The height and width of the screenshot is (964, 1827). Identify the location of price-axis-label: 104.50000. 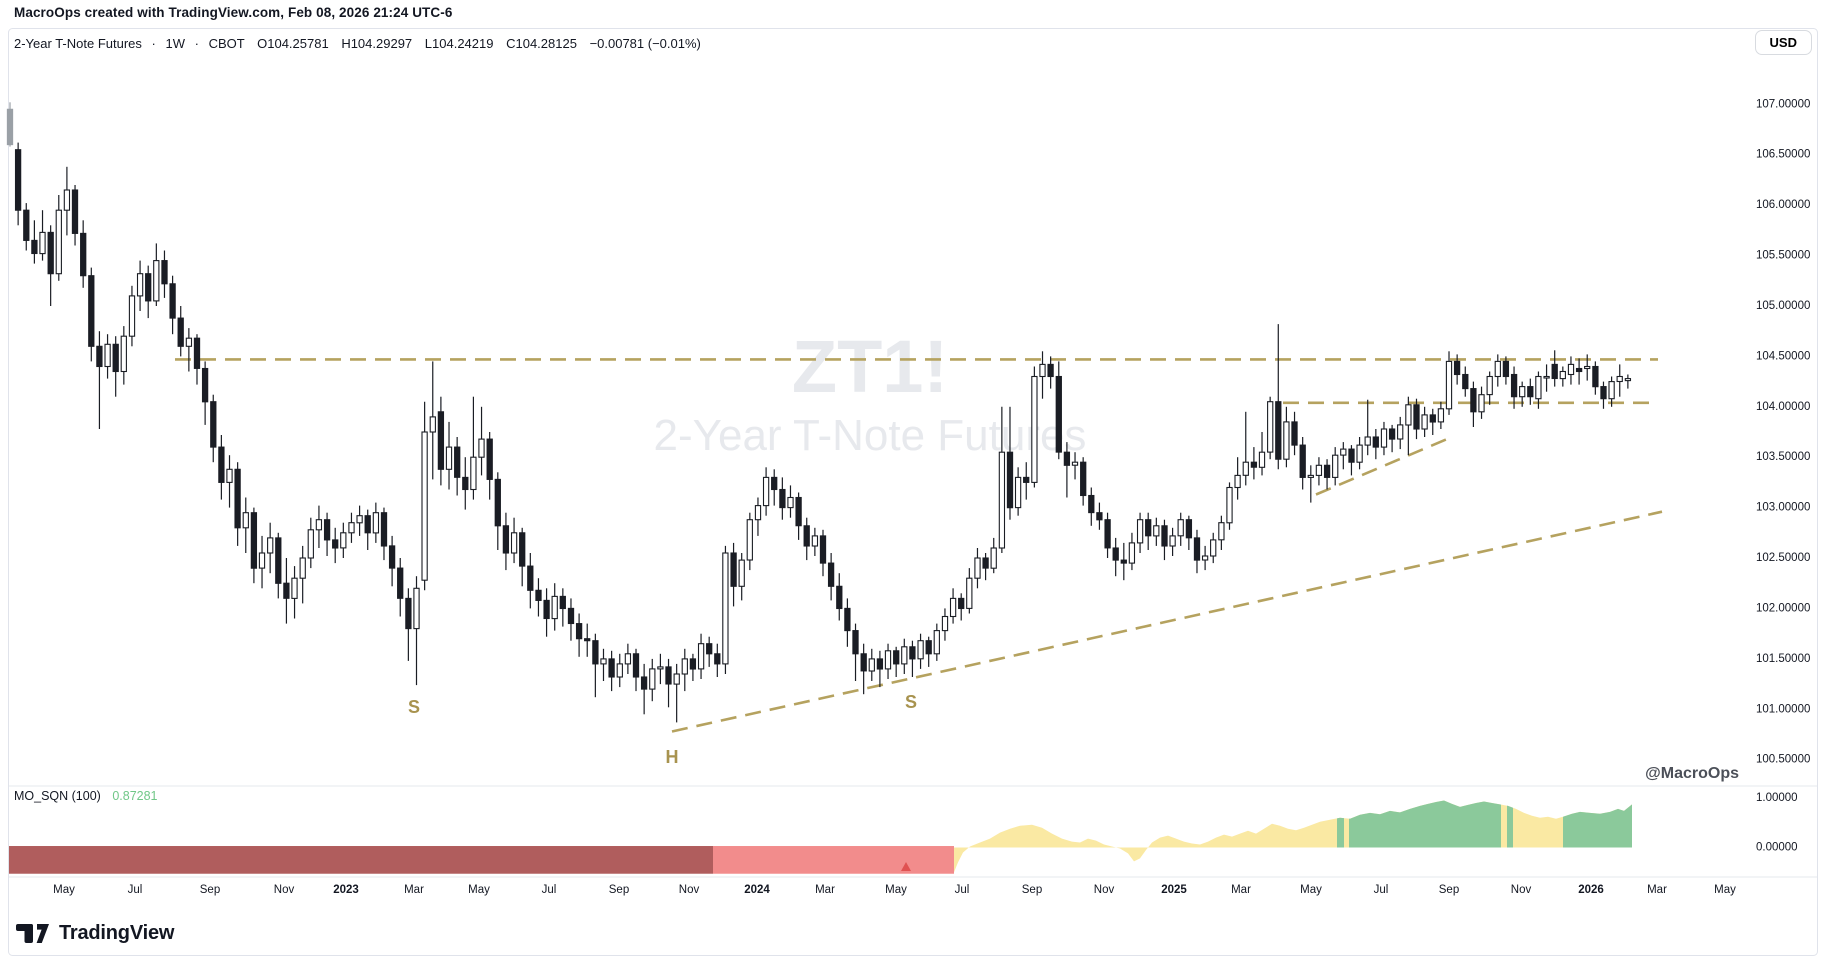
(1783, 356).